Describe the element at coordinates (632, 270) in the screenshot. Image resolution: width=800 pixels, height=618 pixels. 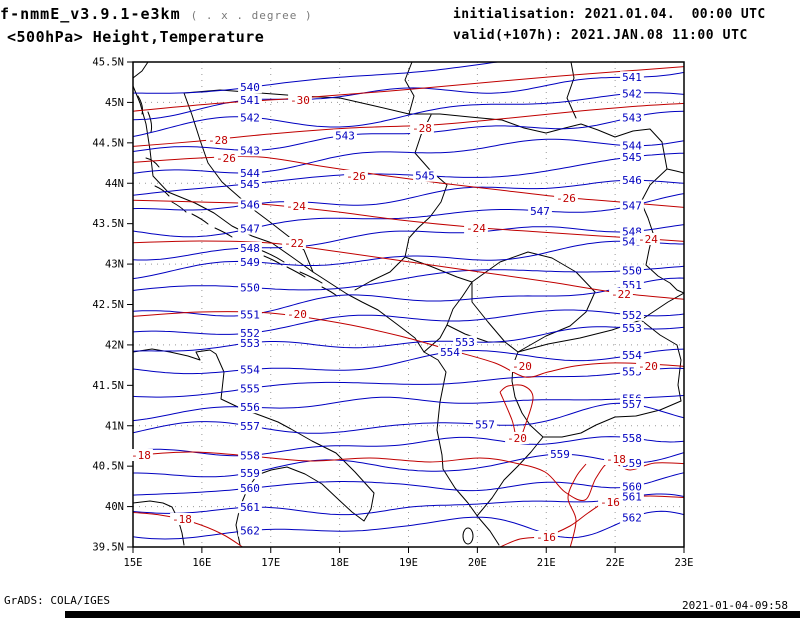
I see `height-contour-label: 550` at that location.